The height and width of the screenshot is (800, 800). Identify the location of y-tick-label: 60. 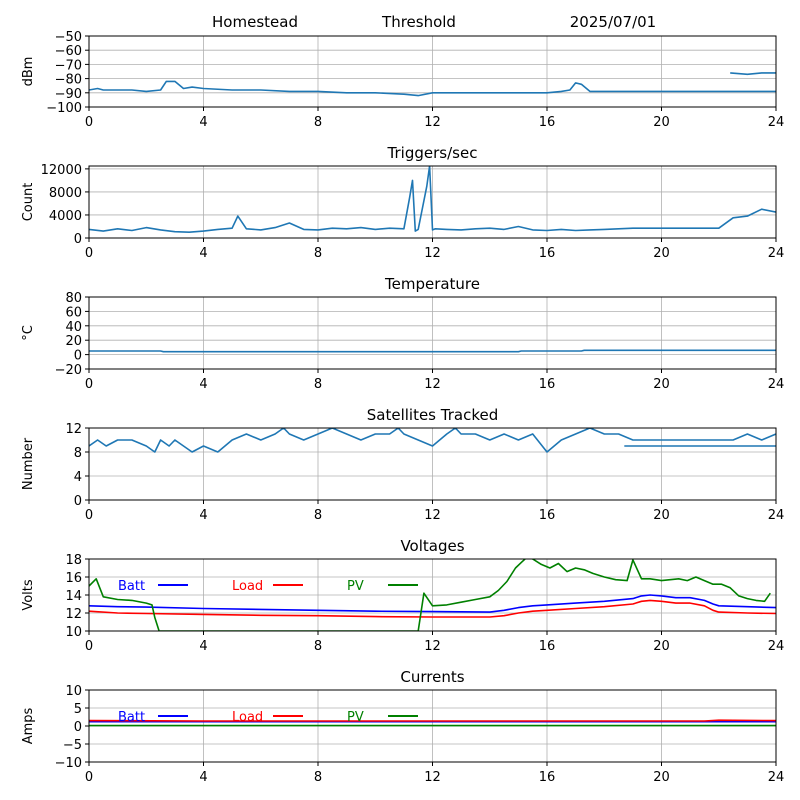
(73, 312).